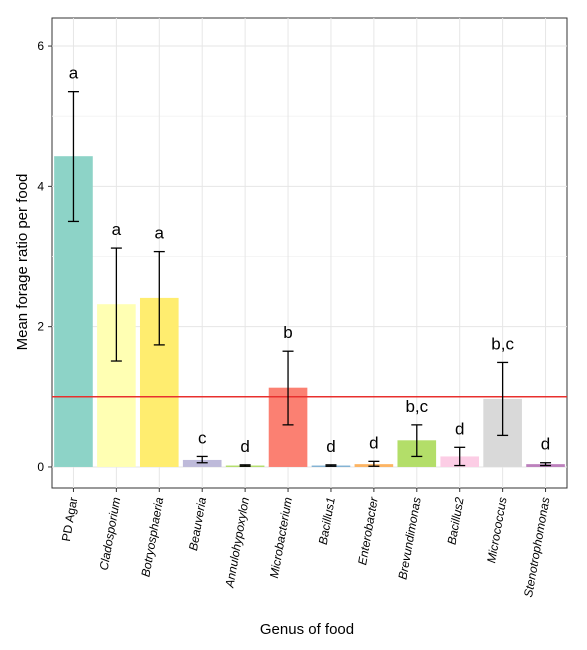 This screenshot has width=587, height=650. I want to click on x-tick-label: Cladosporium, so click(110, 533).